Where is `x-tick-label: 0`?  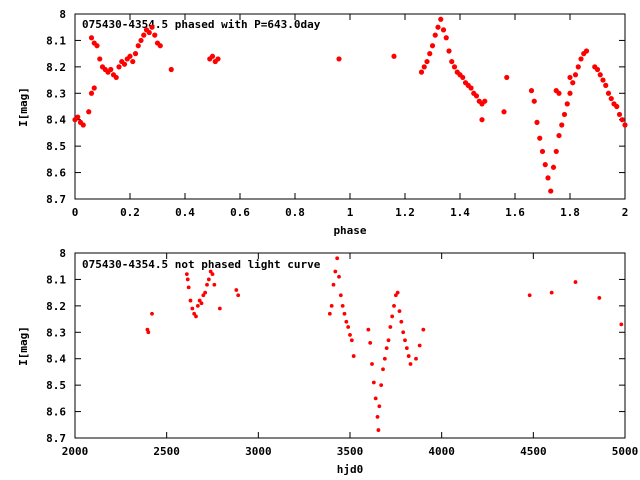
x-tick-label: 0 is located at coordinates (75, 212).